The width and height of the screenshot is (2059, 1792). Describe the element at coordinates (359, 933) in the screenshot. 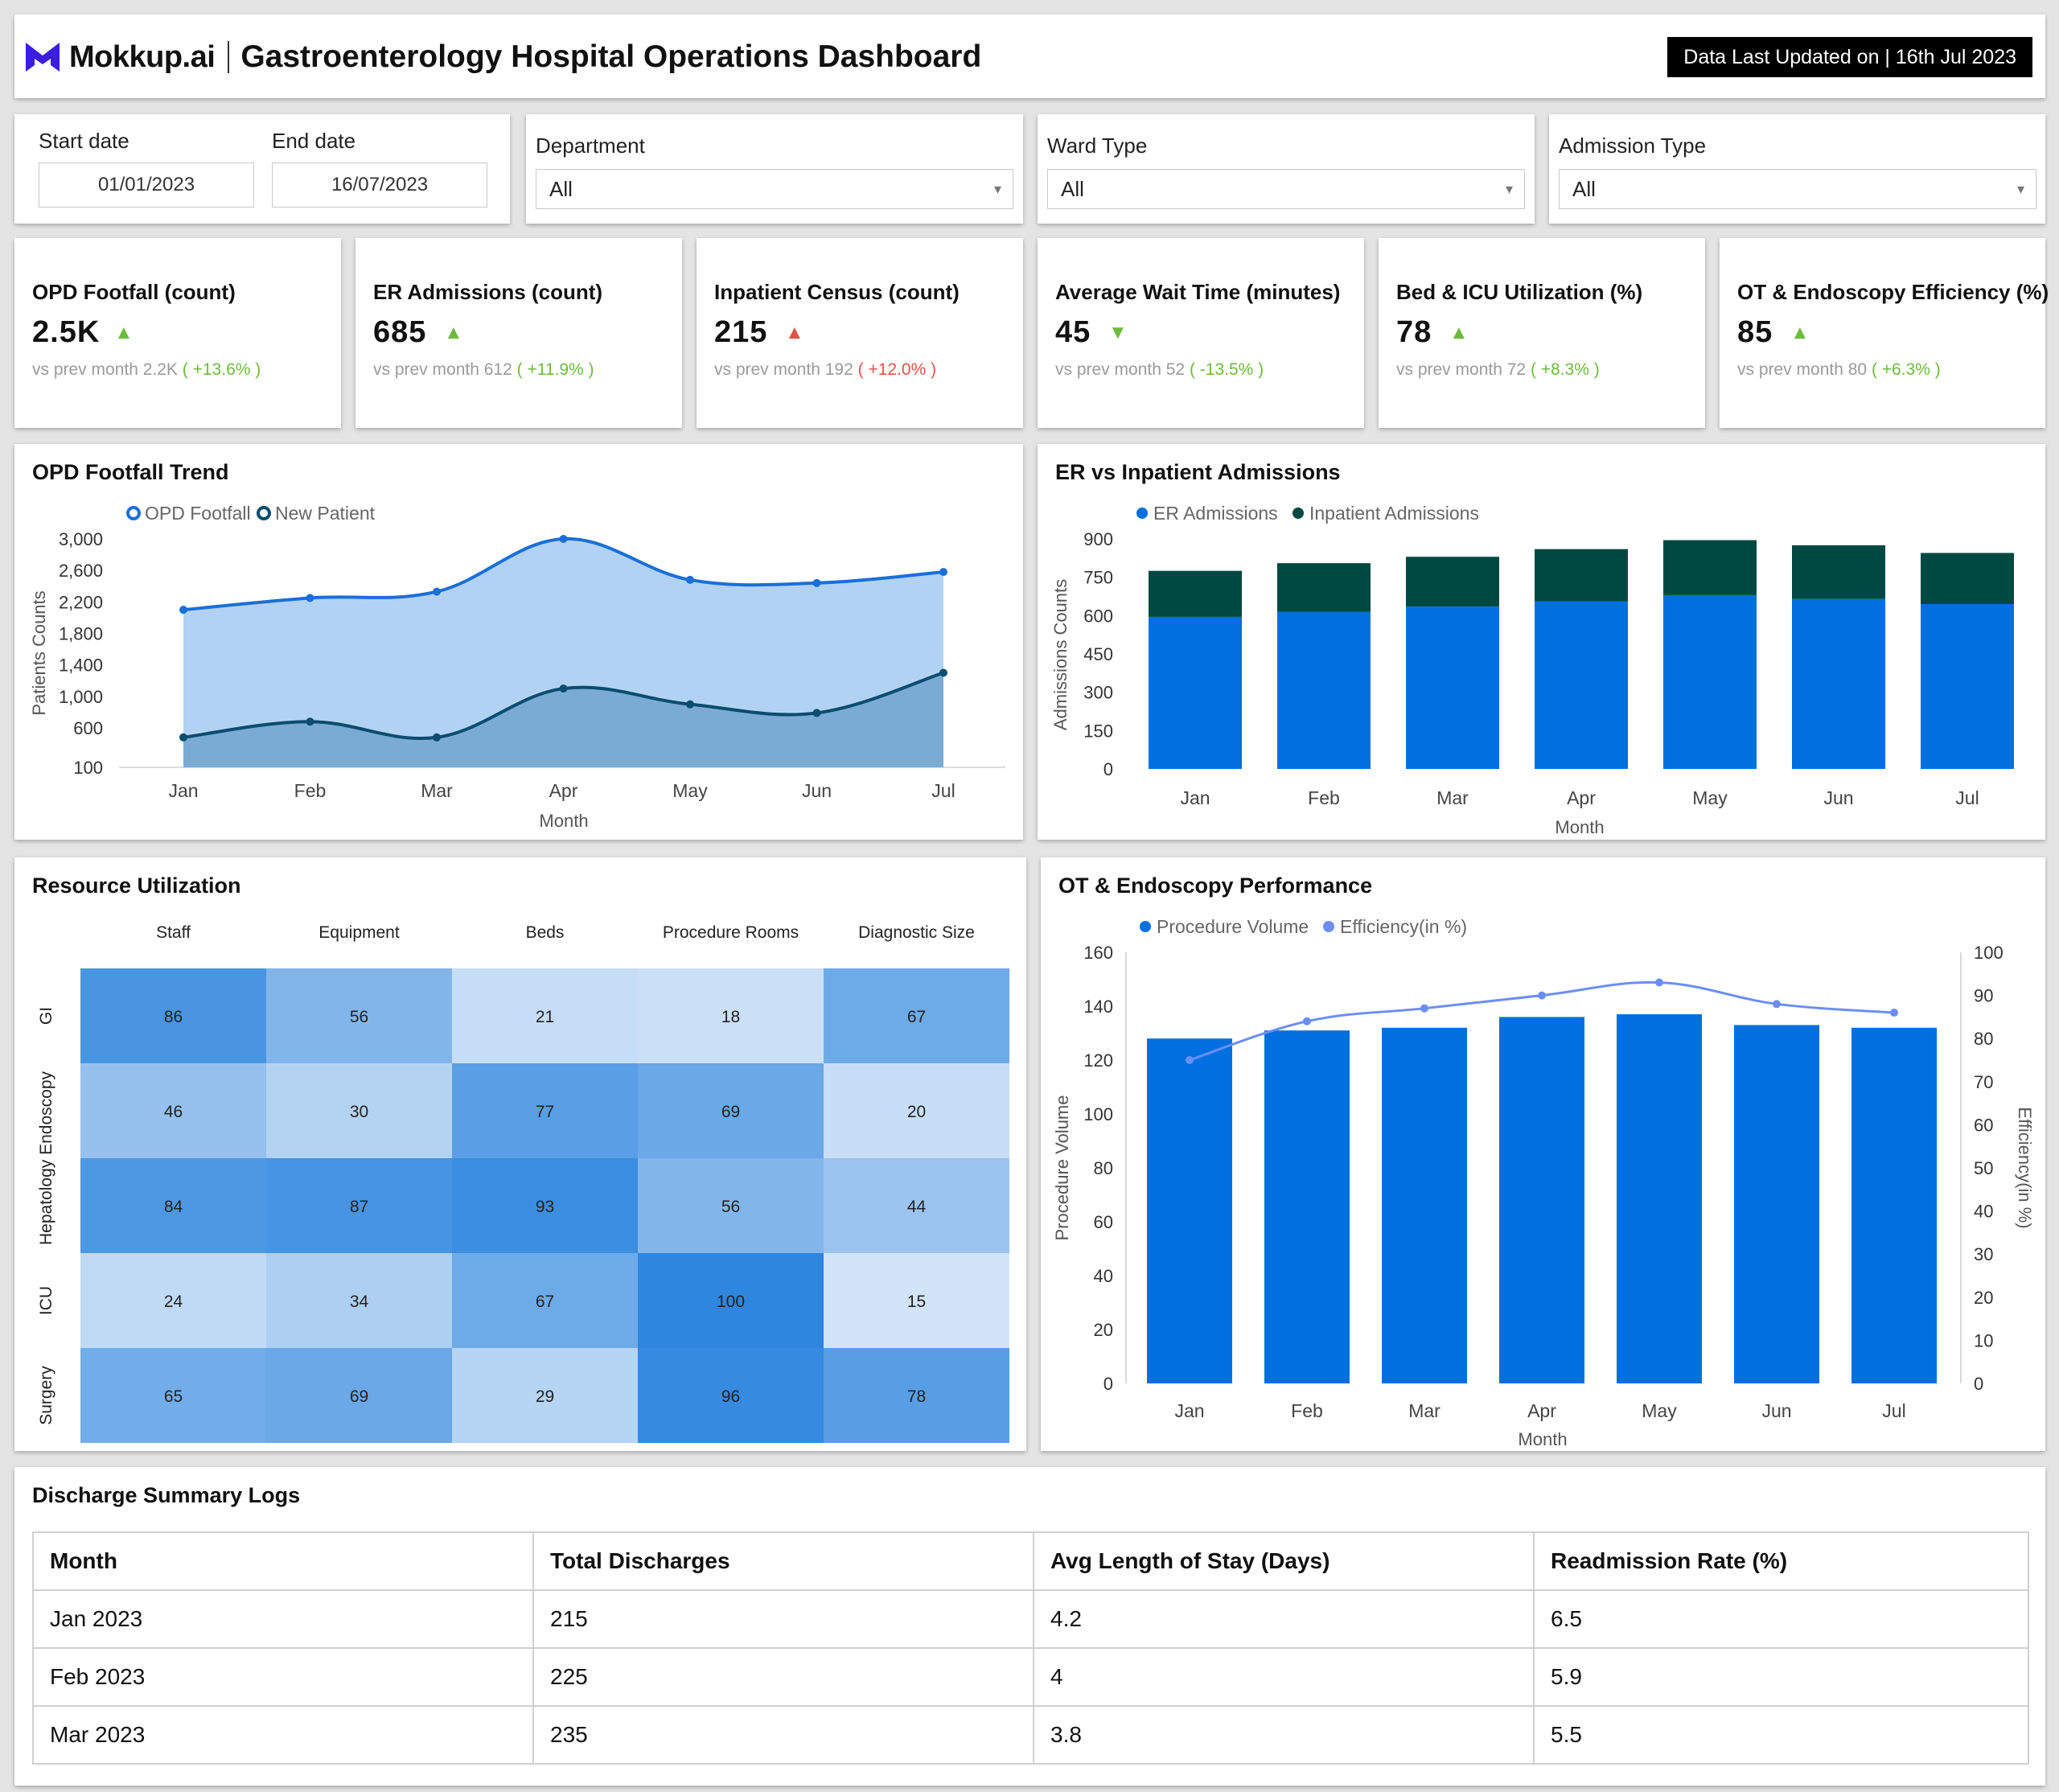

I see `column-label: Equipment` at that location.